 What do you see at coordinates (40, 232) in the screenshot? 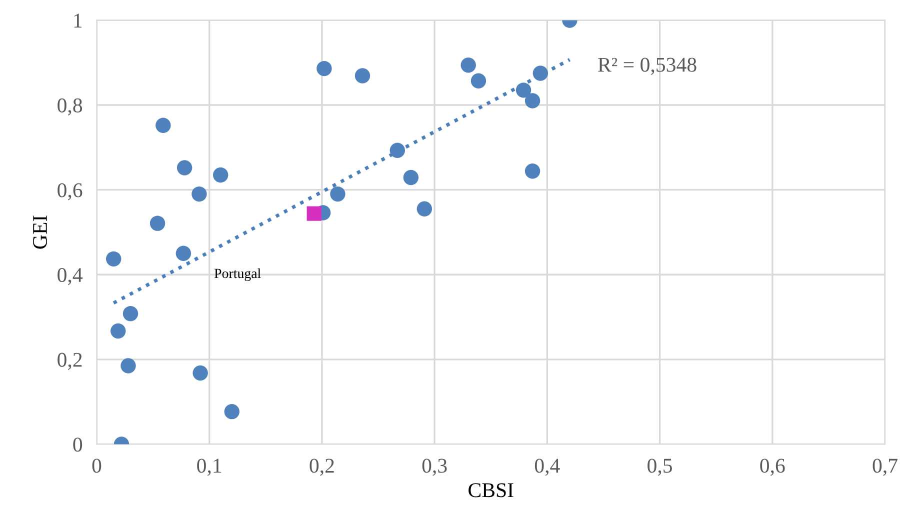
I see `y-axis-title: GEI` at bounding box center [40, 232].